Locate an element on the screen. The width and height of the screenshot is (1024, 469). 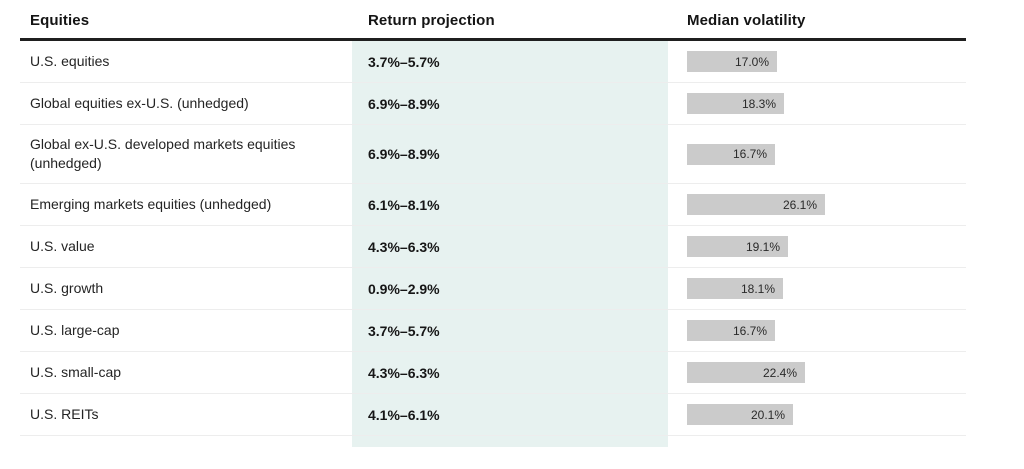
equity-label: Emerging markets equities (unhedged) is located at coordinates (151, 204).